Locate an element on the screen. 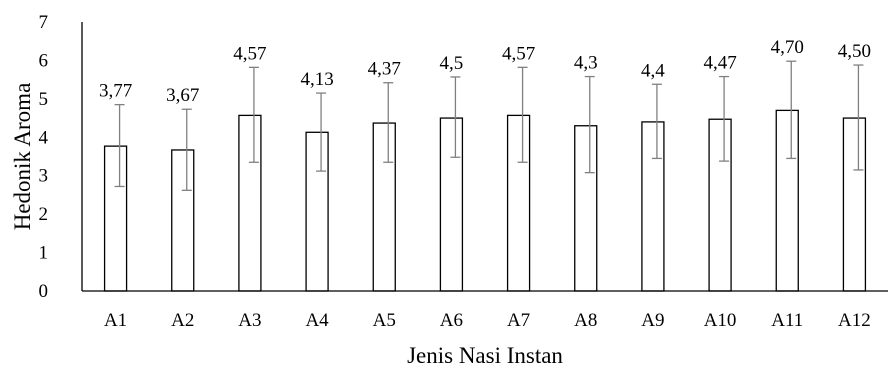 Image resolution: width=893 pixels, height=370 pixels. y-axis-ticks: 0 1 2 3 4 5 6 7 is located at coordinates (44, 157).